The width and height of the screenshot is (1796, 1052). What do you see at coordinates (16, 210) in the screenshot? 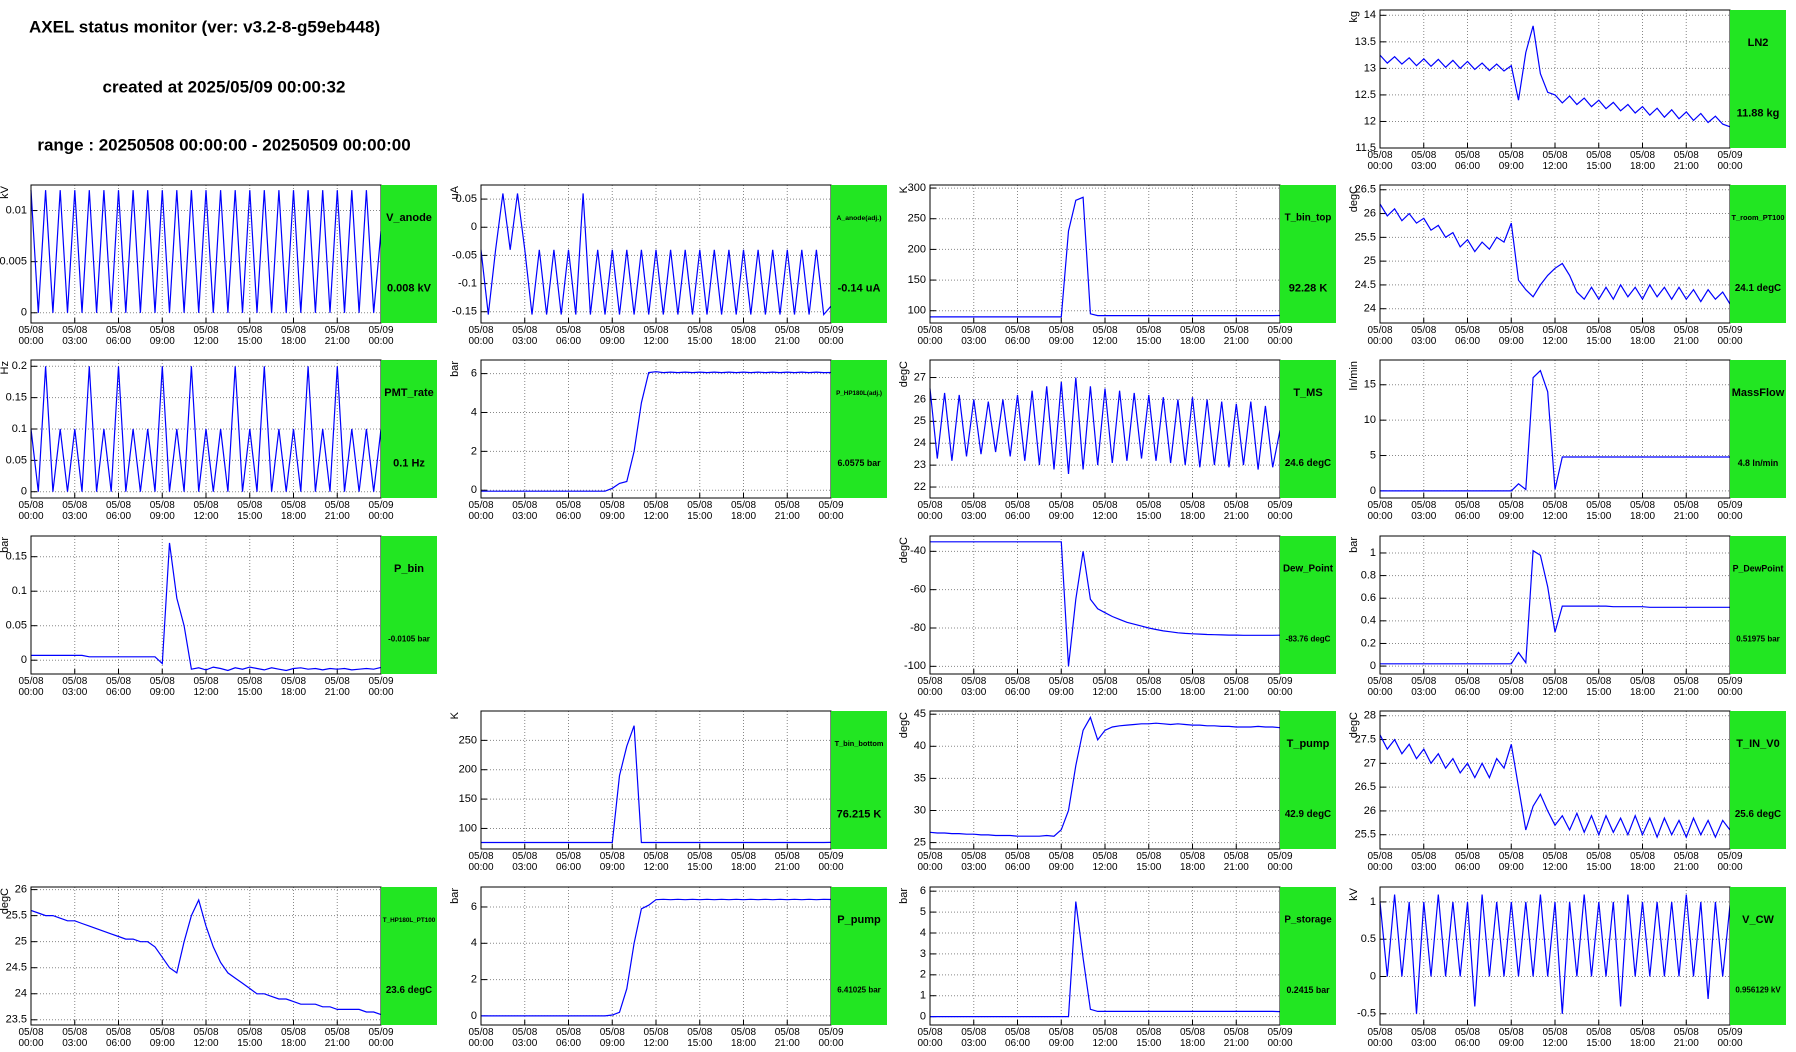
I see `y-tick-label: 0.01` at bounding box center [16, 210].